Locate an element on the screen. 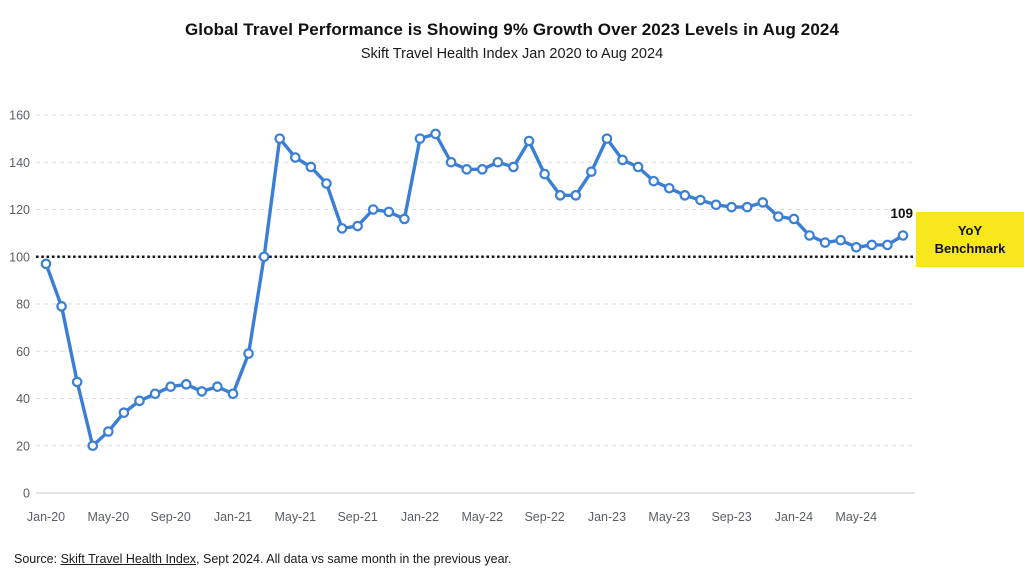 The height and width of the screenshot is (576, 1024). x-tick-label: Sep-23 is located at coordinates (731, 517).